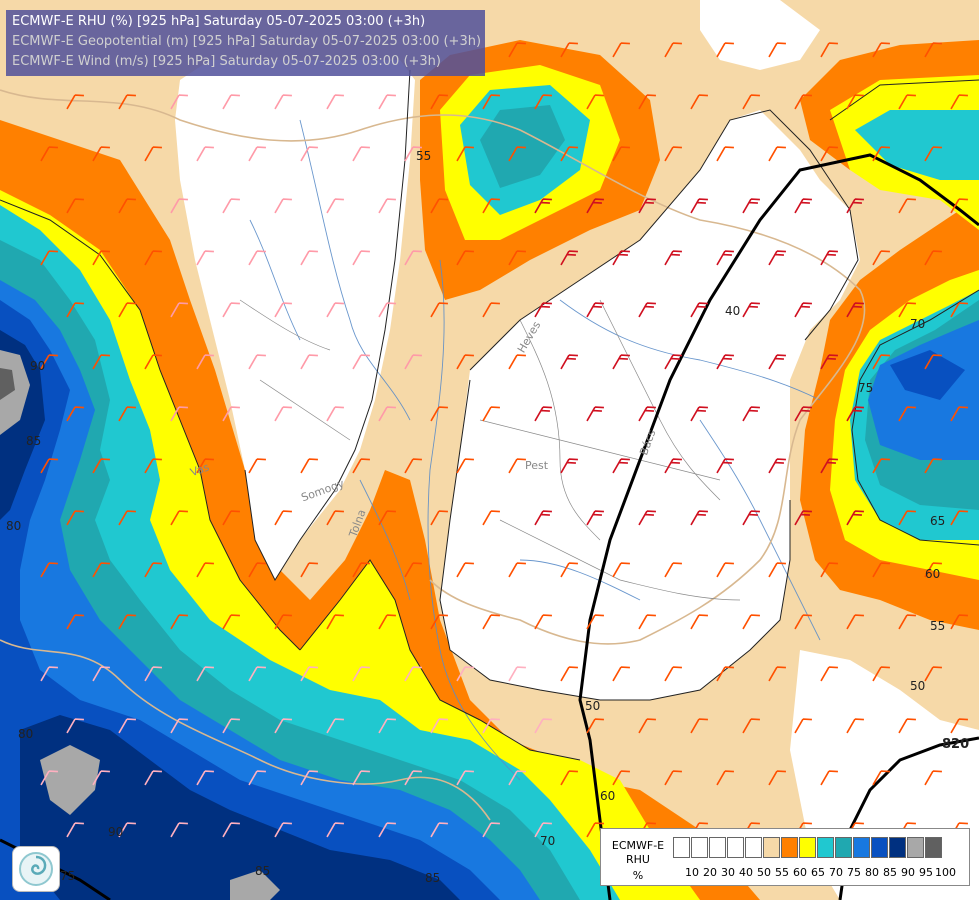  What do you see at coordinates (890, 872) in the screenshot?
I see `legend-tick-label: 85` at bounding box center [890, 872].